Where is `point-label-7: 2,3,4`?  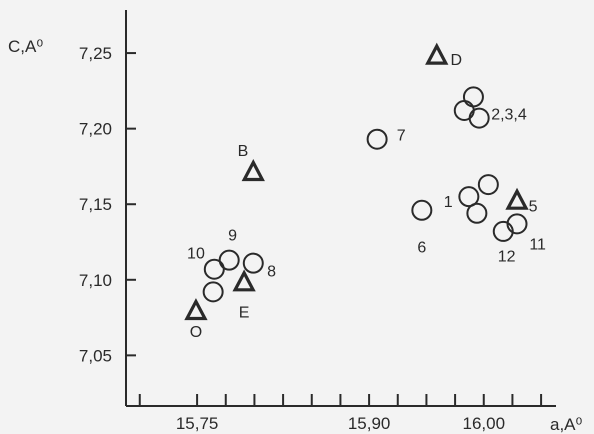 point-label-7: 2,3,4 is located at coordinates (509, 115).